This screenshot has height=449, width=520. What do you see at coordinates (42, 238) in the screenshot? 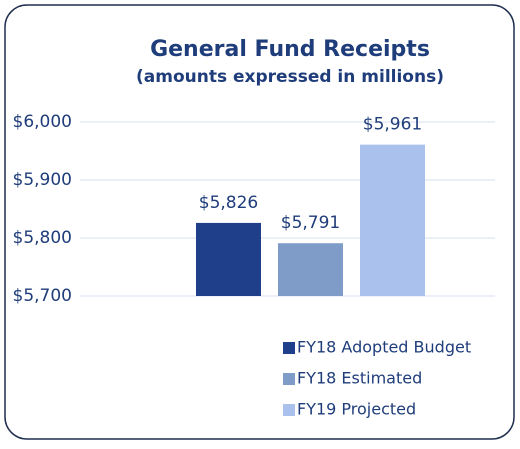
I see `y-tick-label: $5,800` at bounding box center [42, 238].